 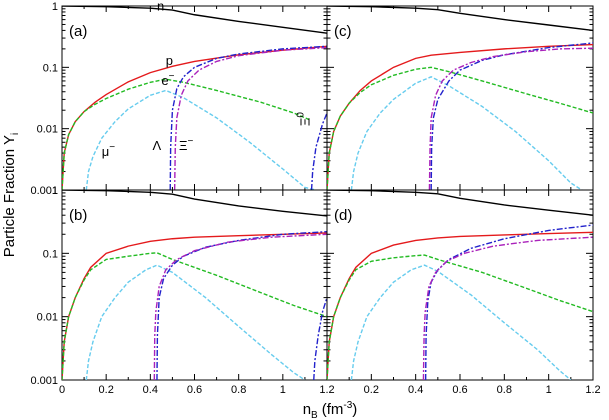 What do you see at coordinates (169, 60) in the screenshot?
I see `annotation-p: p` at bounding box center [169, 60].